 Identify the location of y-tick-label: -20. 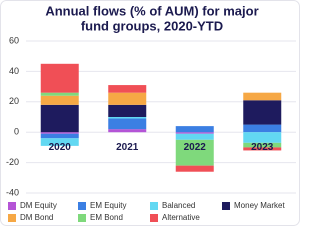
(12, 162).